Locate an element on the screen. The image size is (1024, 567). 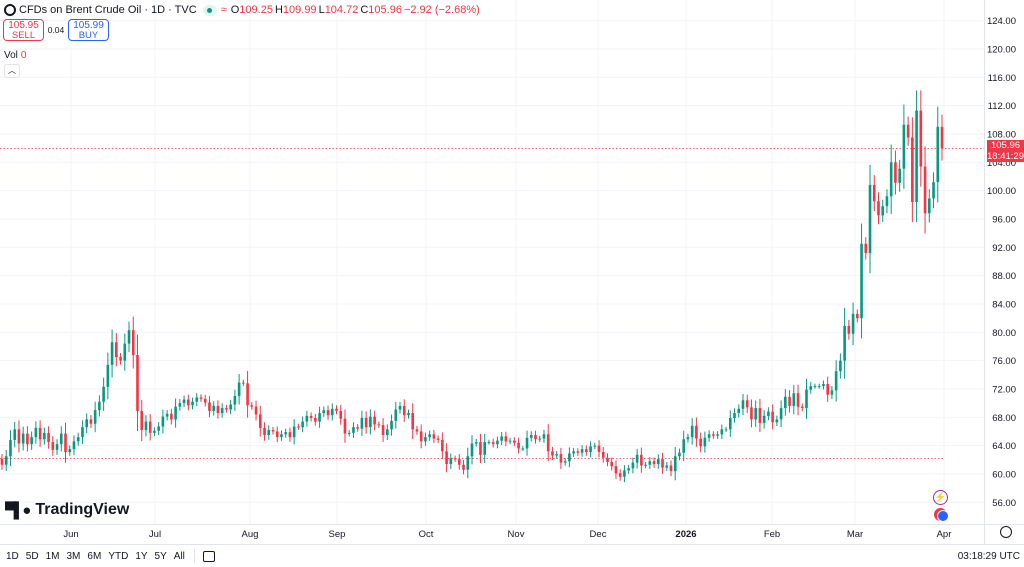
volume-label: Vol is located at coordinates (11, 55).